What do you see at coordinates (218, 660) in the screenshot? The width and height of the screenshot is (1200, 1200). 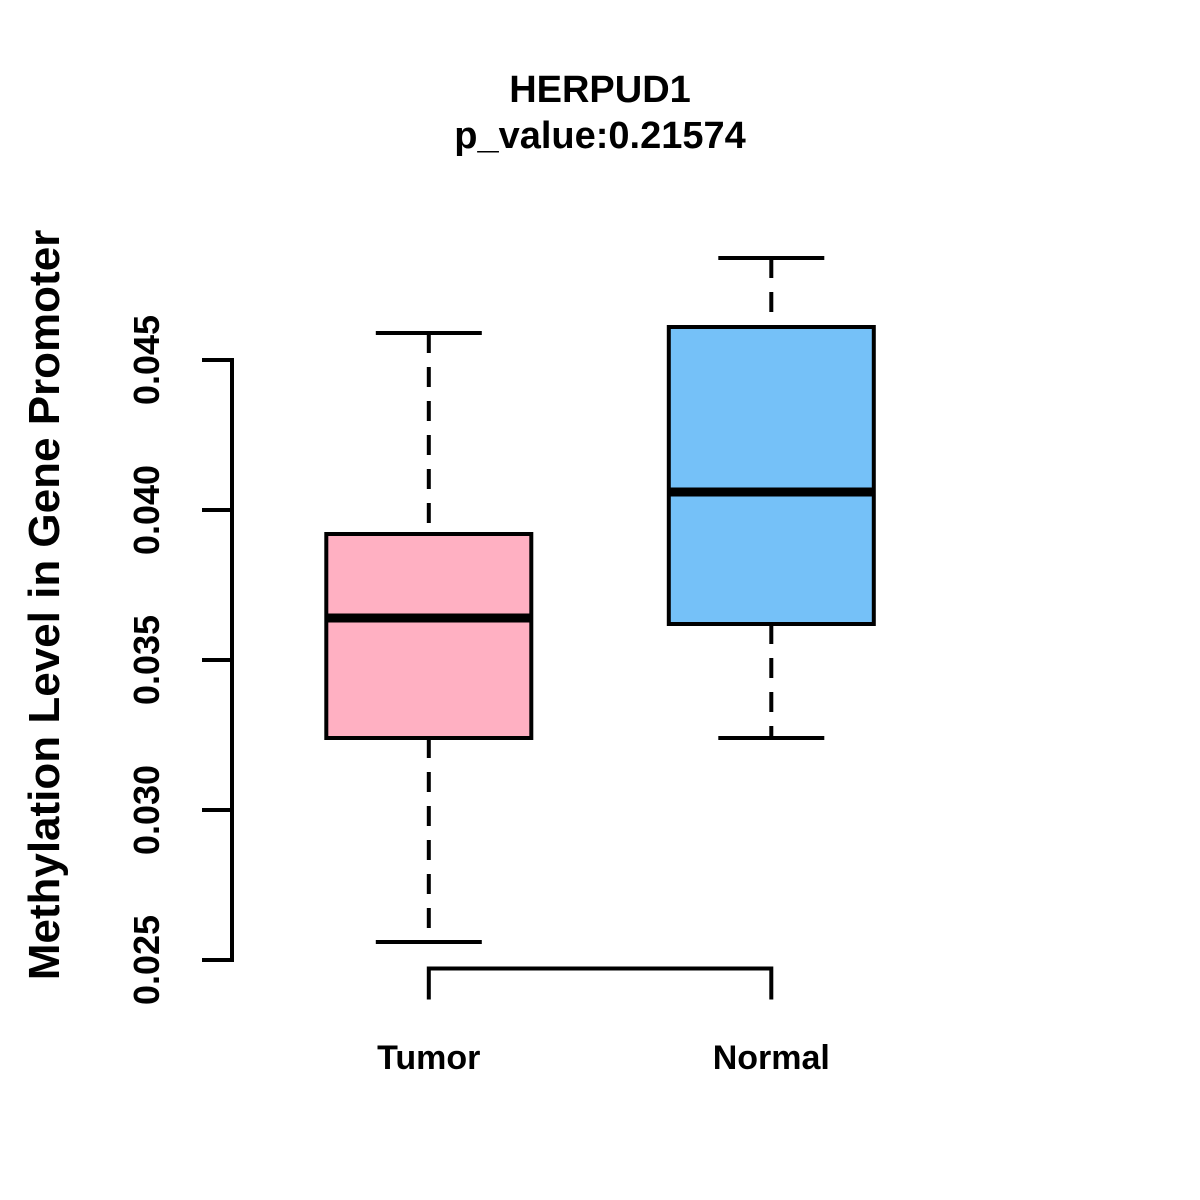 I see `y-axis` at bounding box center [218, 660].